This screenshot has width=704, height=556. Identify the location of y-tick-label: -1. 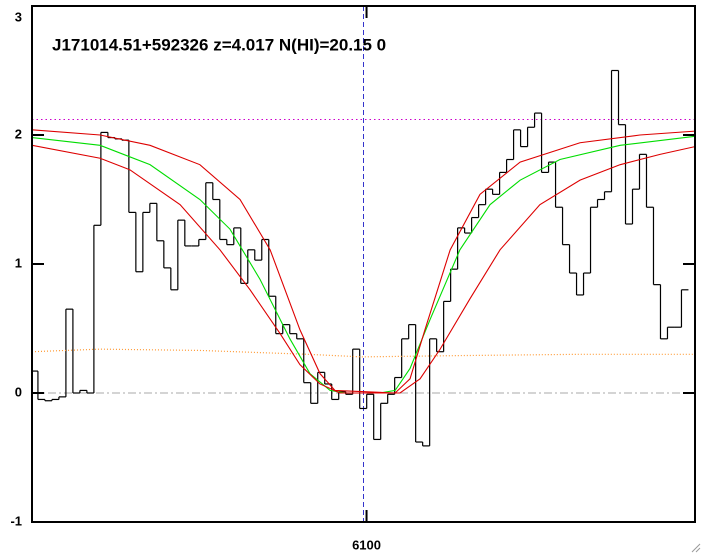
(16, 520).